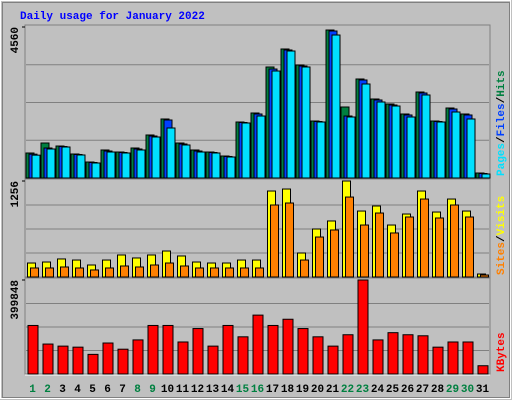  I want to click on legend: KBytes, so click(502, 352).